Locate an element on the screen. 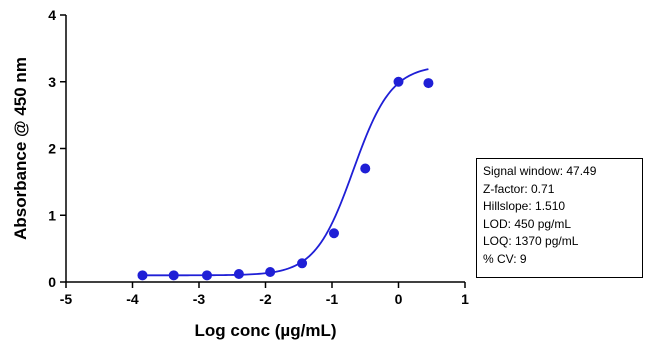  x-tick-label: -5 is located at coordinates (66, 299).